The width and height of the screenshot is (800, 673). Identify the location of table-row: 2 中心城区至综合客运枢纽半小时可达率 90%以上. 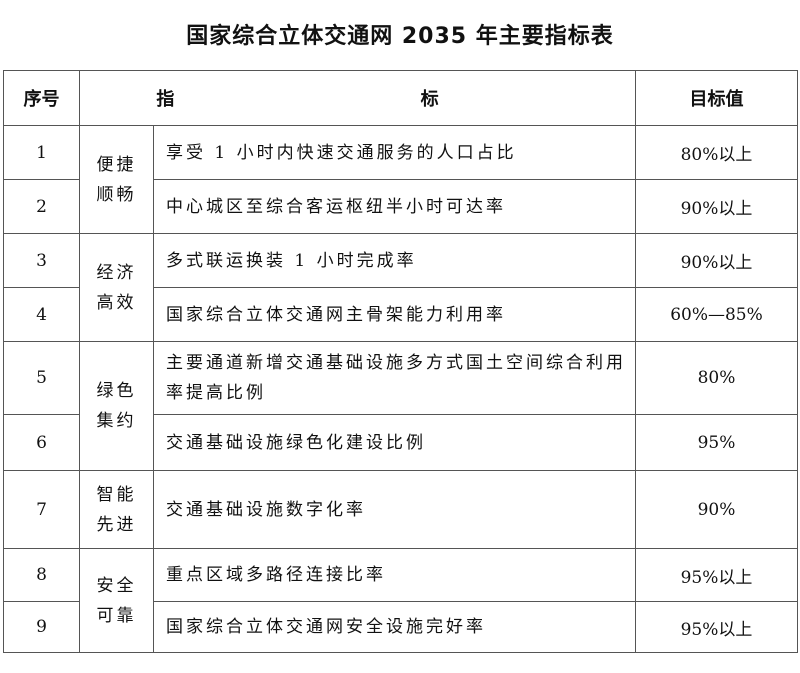
(400, 206).